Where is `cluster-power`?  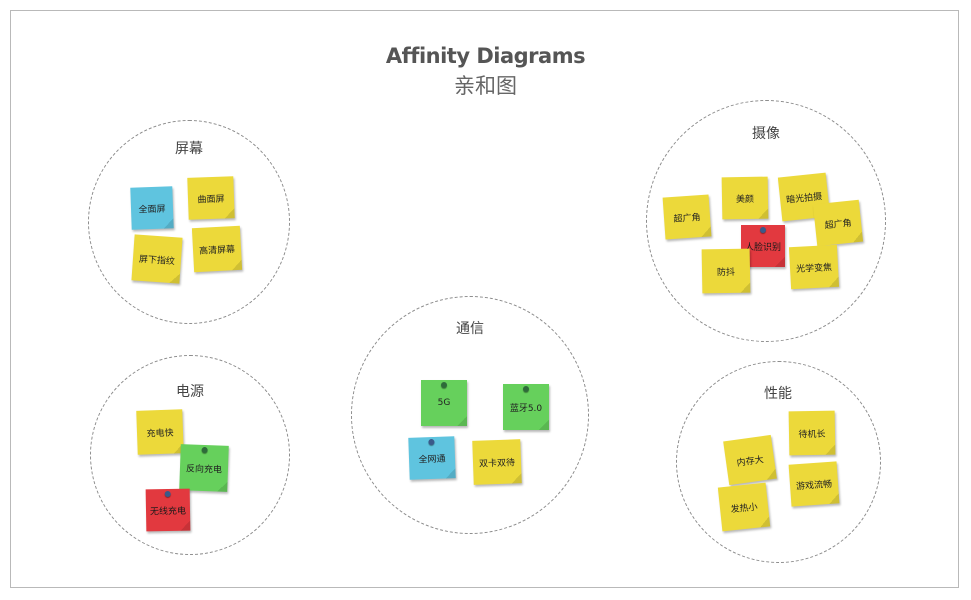
cluster-power is located at coordinates (190, 455).